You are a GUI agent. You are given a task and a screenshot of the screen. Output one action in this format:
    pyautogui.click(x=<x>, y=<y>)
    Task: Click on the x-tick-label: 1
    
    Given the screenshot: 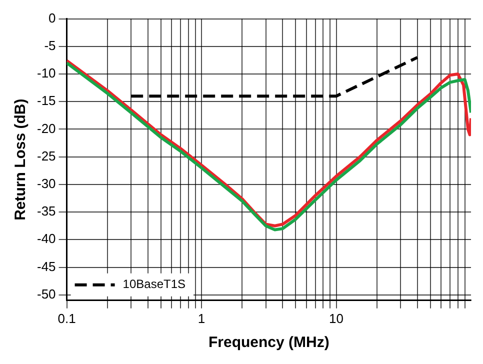 What is the action you would take?
    pyautogui.click(x=202, y=318)
    